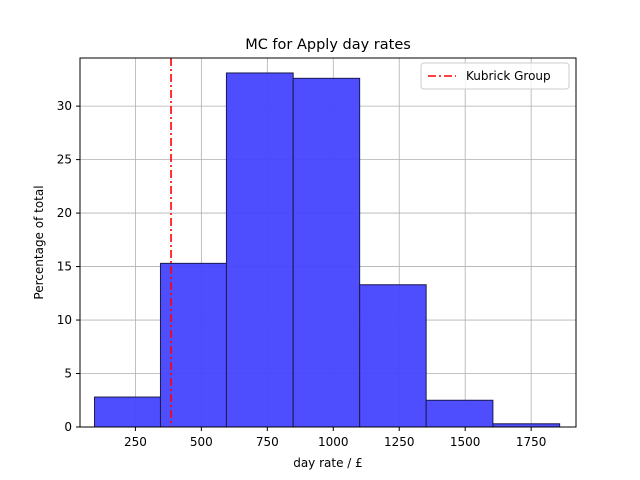 The height and width of the screenshot is (480, 640). What do you see at coordinates (64, 106) in the screenshot?
I see `y-tick-label: 30` at bounding box center [64, 106].